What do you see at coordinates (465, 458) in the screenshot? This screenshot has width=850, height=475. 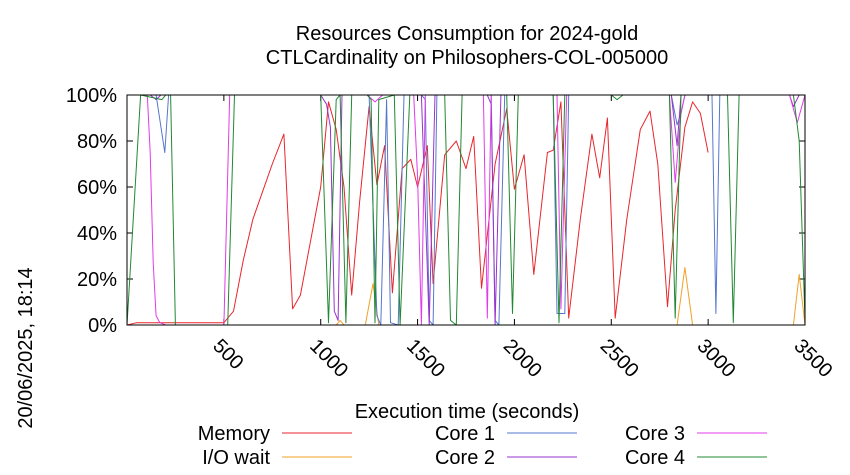 I see `legend-label: Core 2` at bounding box center [465, 458].